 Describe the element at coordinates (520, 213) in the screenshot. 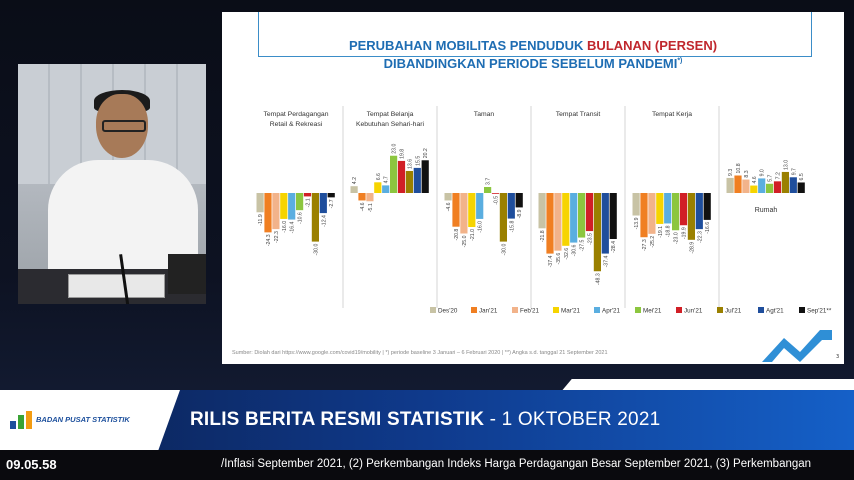

I see `bar-value-label: -8.9` at that location.